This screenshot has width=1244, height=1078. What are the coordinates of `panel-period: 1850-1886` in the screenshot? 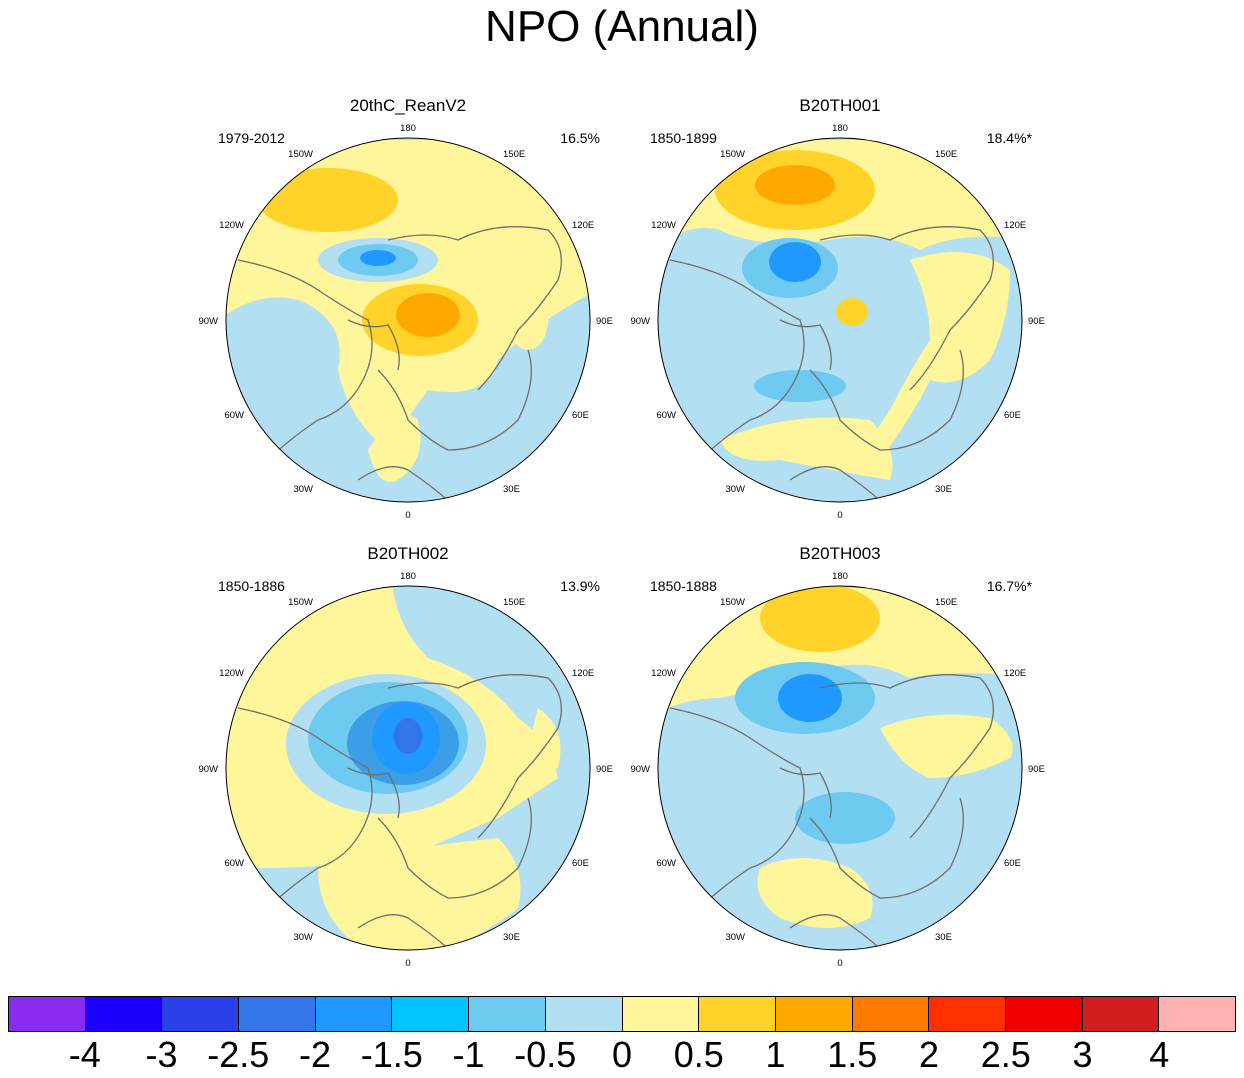 It's located at (251, 586).